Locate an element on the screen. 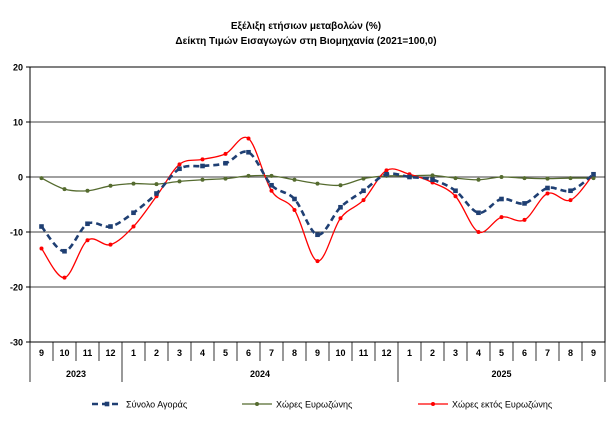  x-tick-label: 2 is located at coordinates (432, 353).